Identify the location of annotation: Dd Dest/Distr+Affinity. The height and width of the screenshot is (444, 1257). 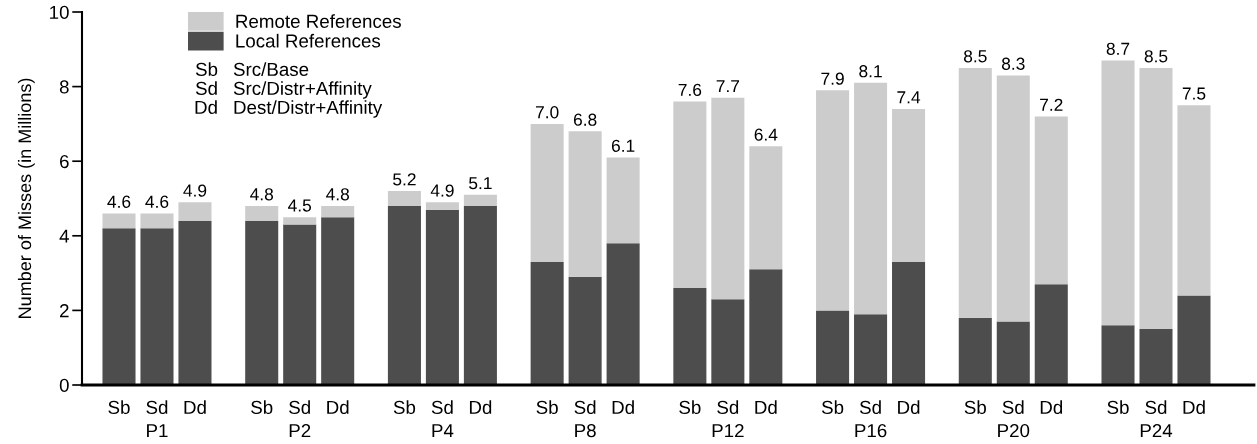
(289, 109).